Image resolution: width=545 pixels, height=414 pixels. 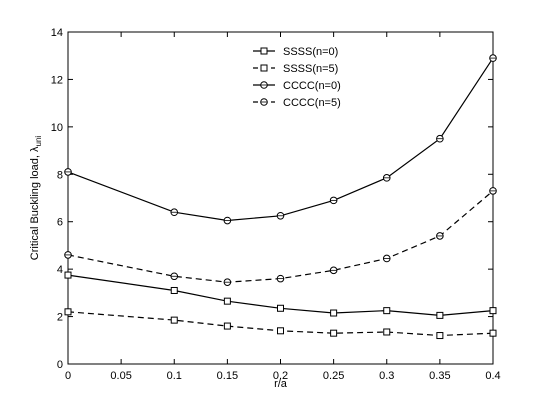 What do you see at coordinates (174, 376) in the screenshot?
I see `x-tick-label: 0.1` at bounding box center [174, 376].